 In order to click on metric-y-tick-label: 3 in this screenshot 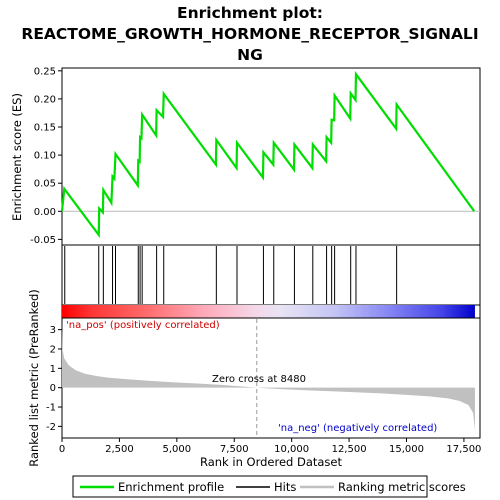, I will do `click(53, 330)`.